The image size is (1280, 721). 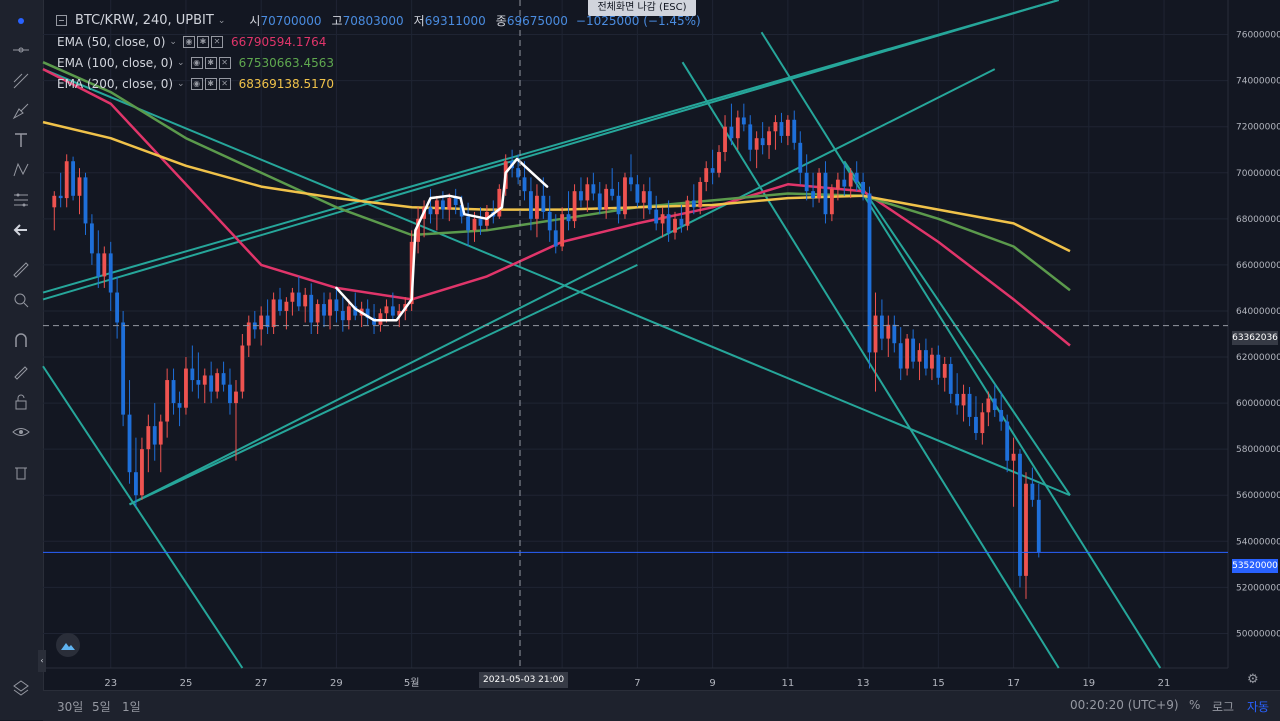 What do you see at coordinates (21, 200) in the screenshot?
I see `prediction-icon` at bounding box center [21, 200].